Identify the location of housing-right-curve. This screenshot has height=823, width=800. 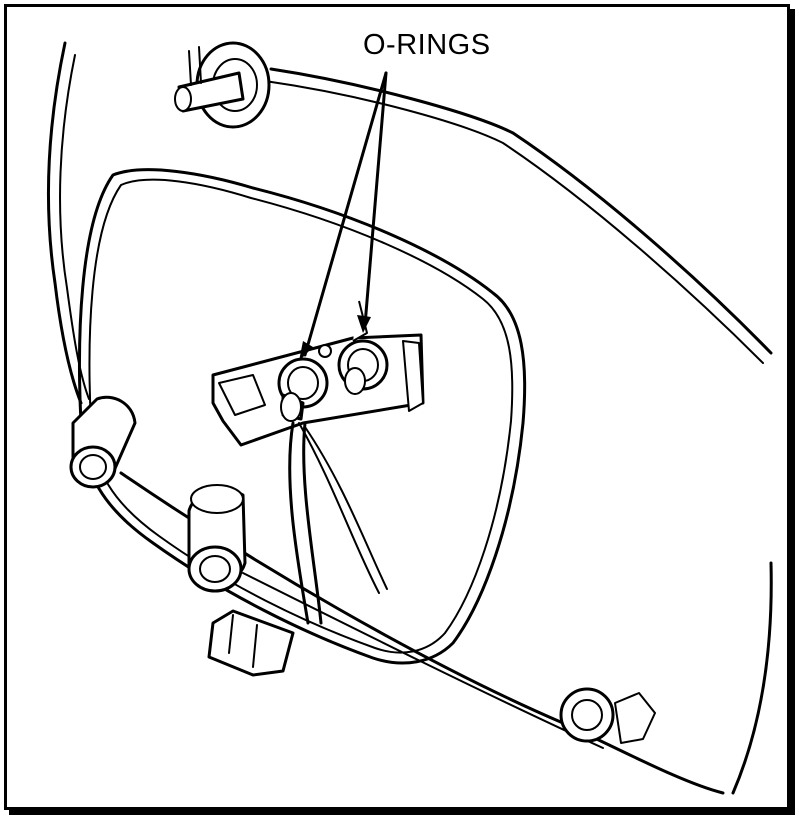
(752, 678).